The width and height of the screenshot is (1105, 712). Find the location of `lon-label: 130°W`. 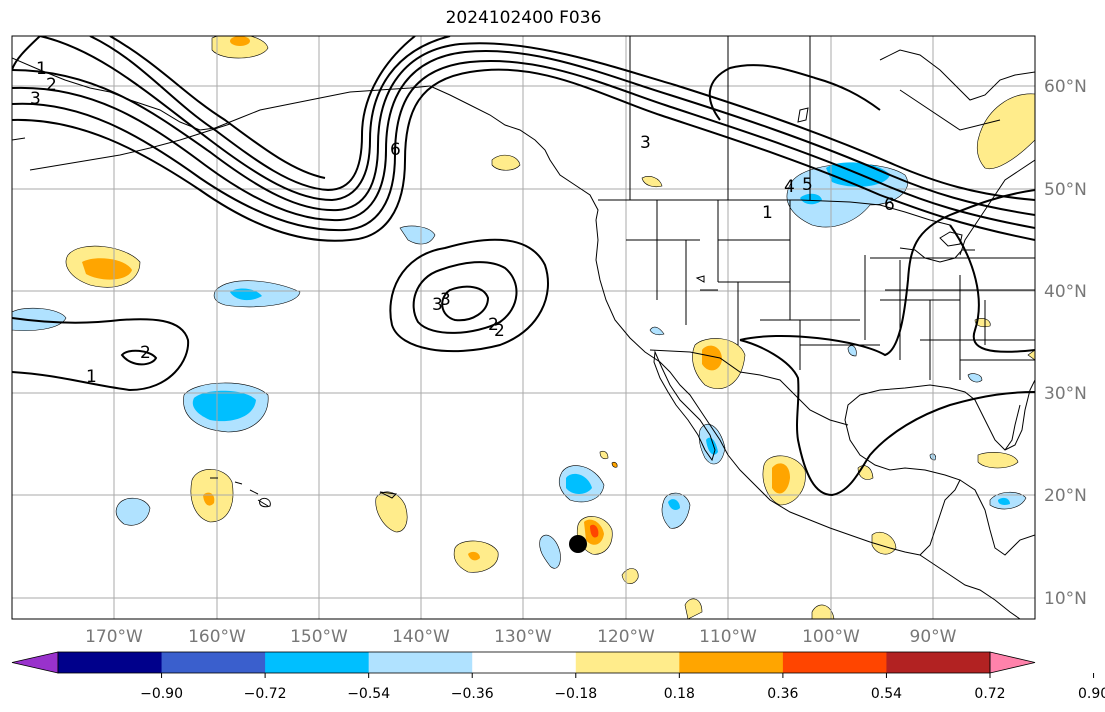

lon-label: 130°W is located at coordinates (523, 637).